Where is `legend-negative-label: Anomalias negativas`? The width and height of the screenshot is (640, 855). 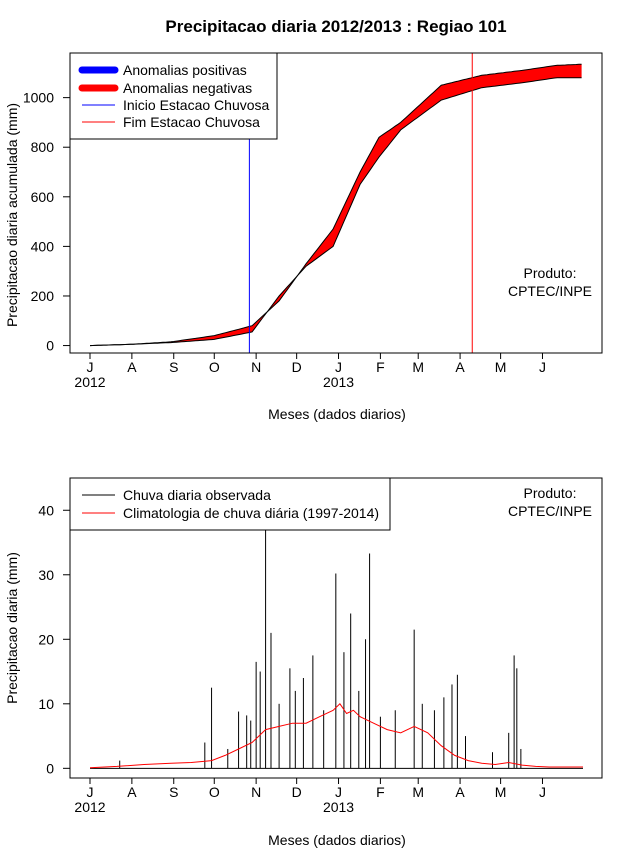
legend-negative-label: Anomalias negativas is located at coordinates (187, 88).